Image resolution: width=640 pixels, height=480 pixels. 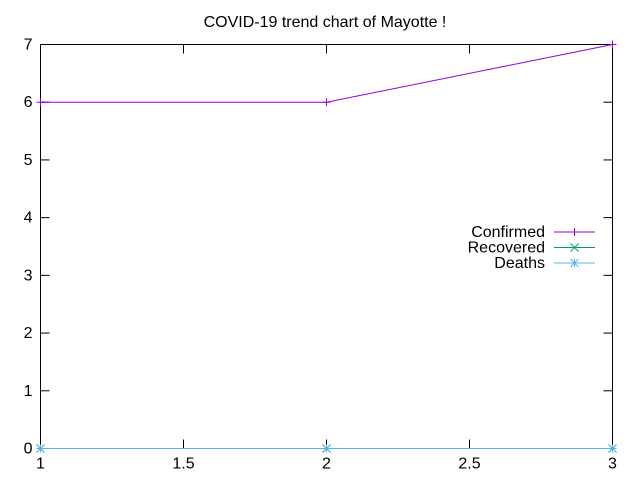 I want to click on legend-marker-recovered, so click(x=574, y=247).